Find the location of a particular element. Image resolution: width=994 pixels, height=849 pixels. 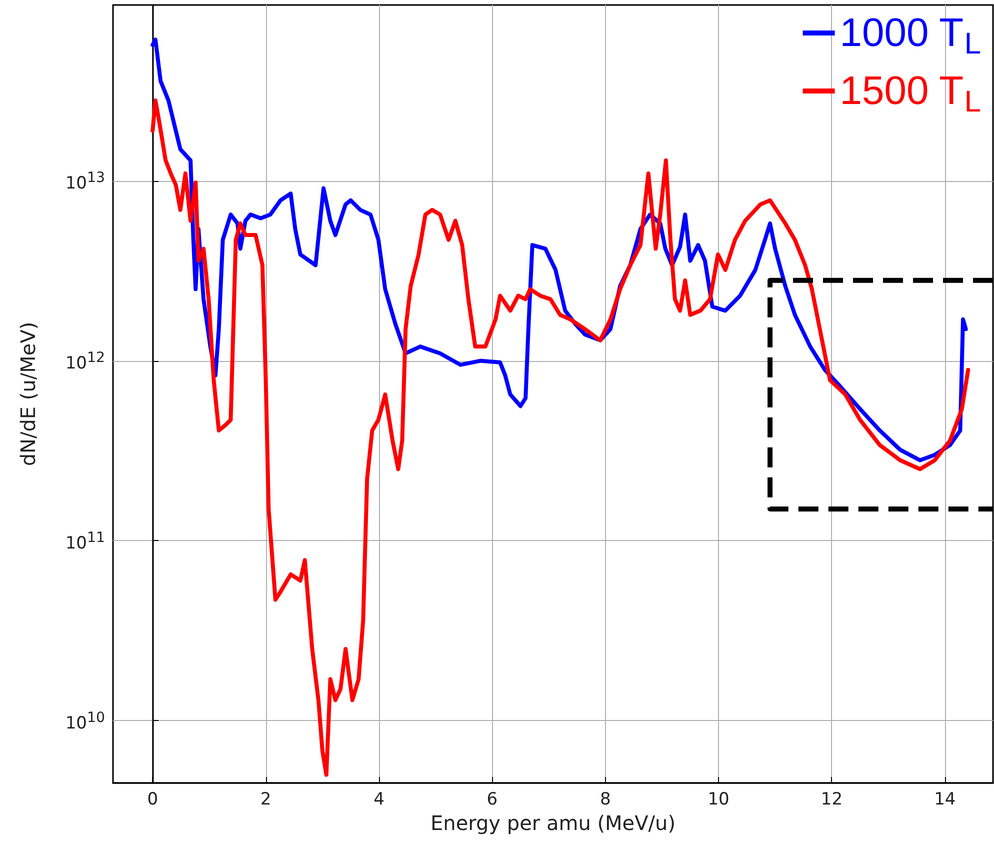

x-tick-label: 0 is located at coordinates (152, 800).